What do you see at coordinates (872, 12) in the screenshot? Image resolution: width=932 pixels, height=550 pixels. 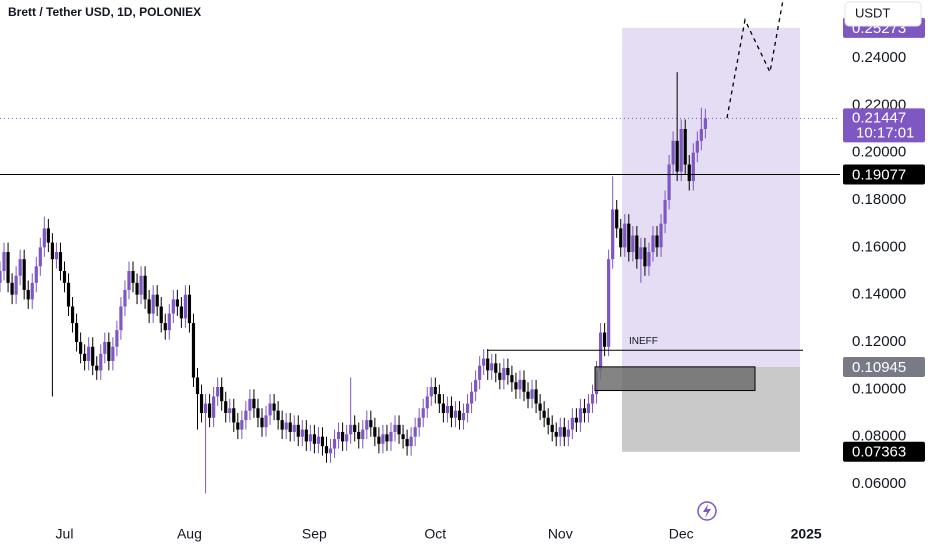 I see `currency-label: USDT` at bounding box center [872, 12].